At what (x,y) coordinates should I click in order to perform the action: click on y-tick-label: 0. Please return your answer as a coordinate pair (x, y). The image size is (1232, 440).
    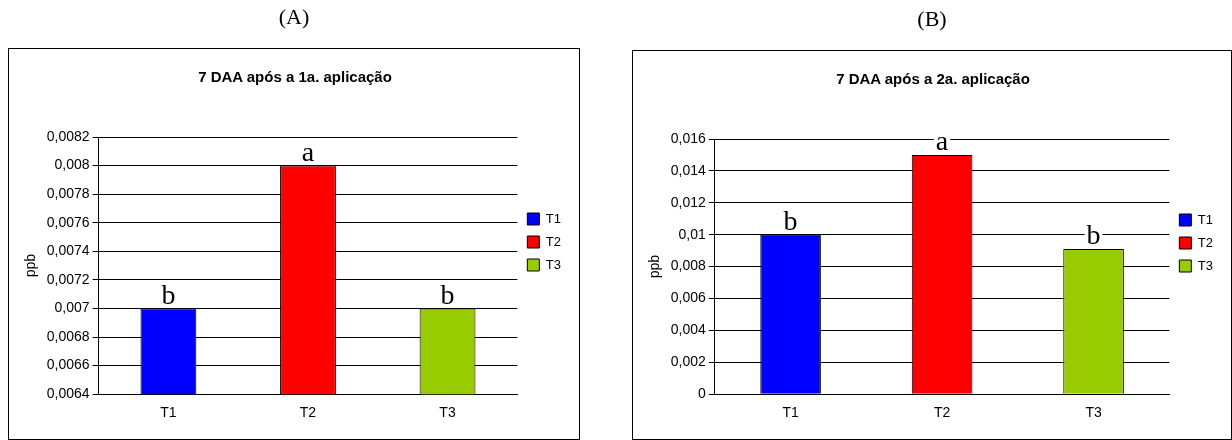
    Looking at the image, I should click on (702, 393).